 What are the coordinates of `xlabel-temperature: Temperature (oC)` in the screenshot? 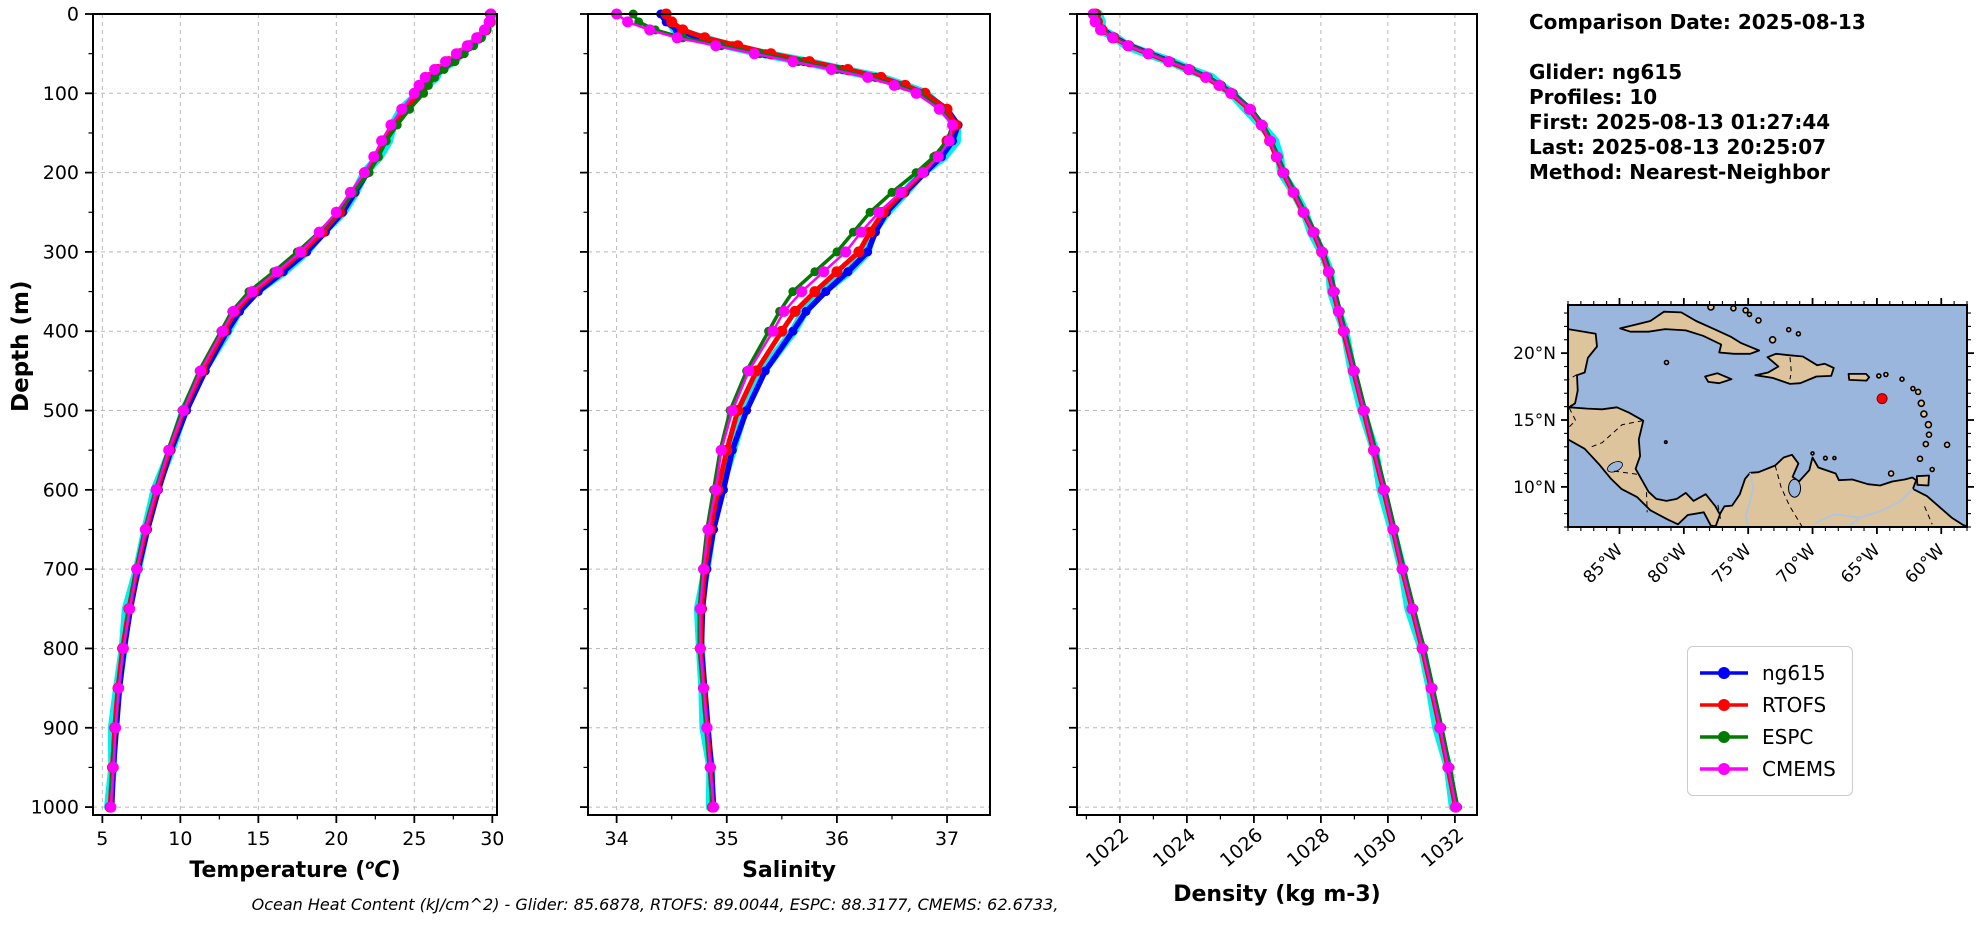 It's located at (294, 870).